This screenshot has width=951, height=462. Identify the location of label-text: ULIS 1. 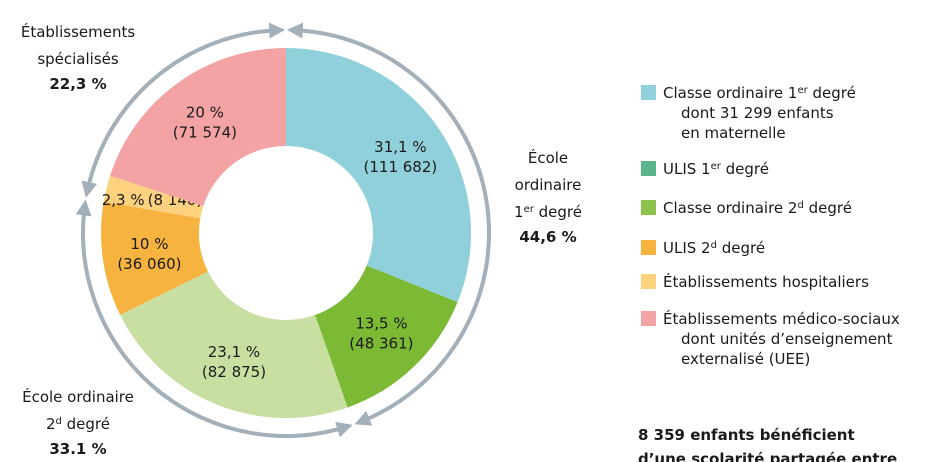
(687, 169).